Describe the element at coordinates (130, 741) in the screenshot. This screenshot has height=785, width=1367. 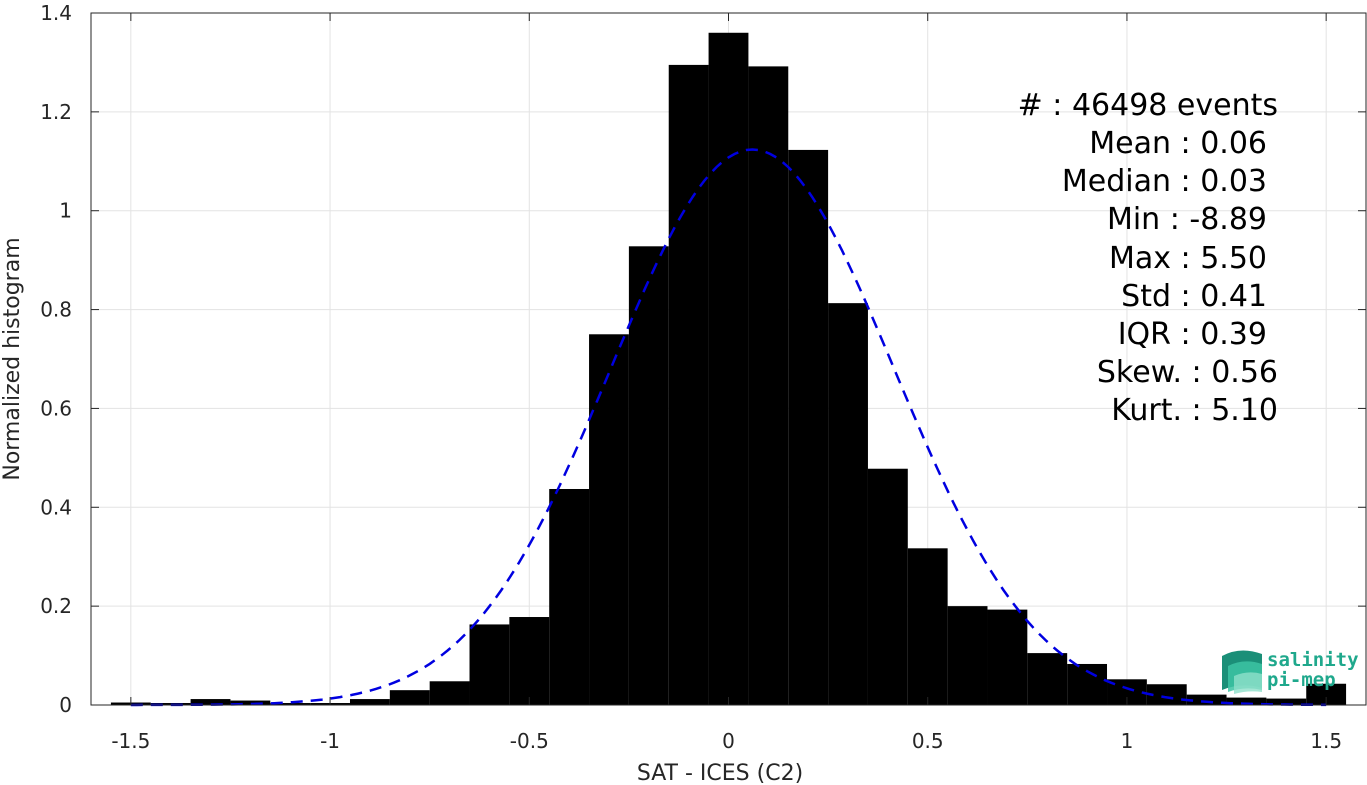
I see `x-tick-label: -1.5` at that location.